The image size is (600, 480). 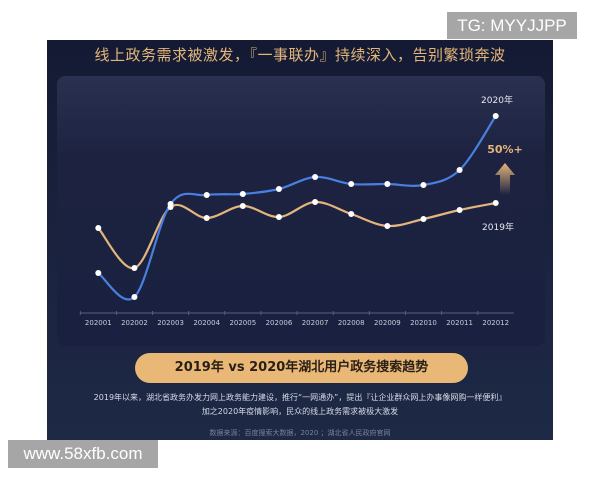 I want to click on x-tick-label: 202007, so click(x=315, y=323).